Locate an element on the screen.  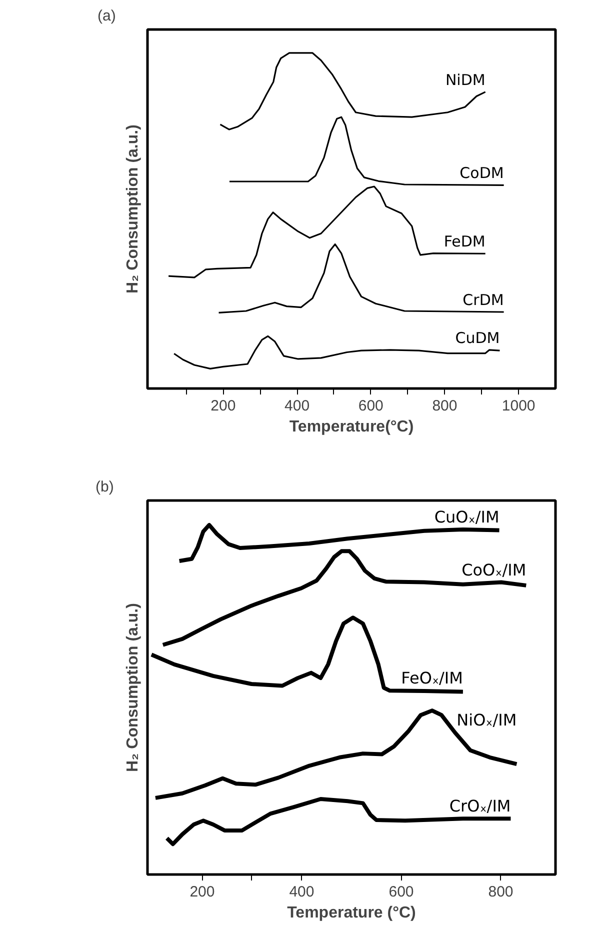
x-axis-title: Temperature(°C) is located at coordinates (351, 427).